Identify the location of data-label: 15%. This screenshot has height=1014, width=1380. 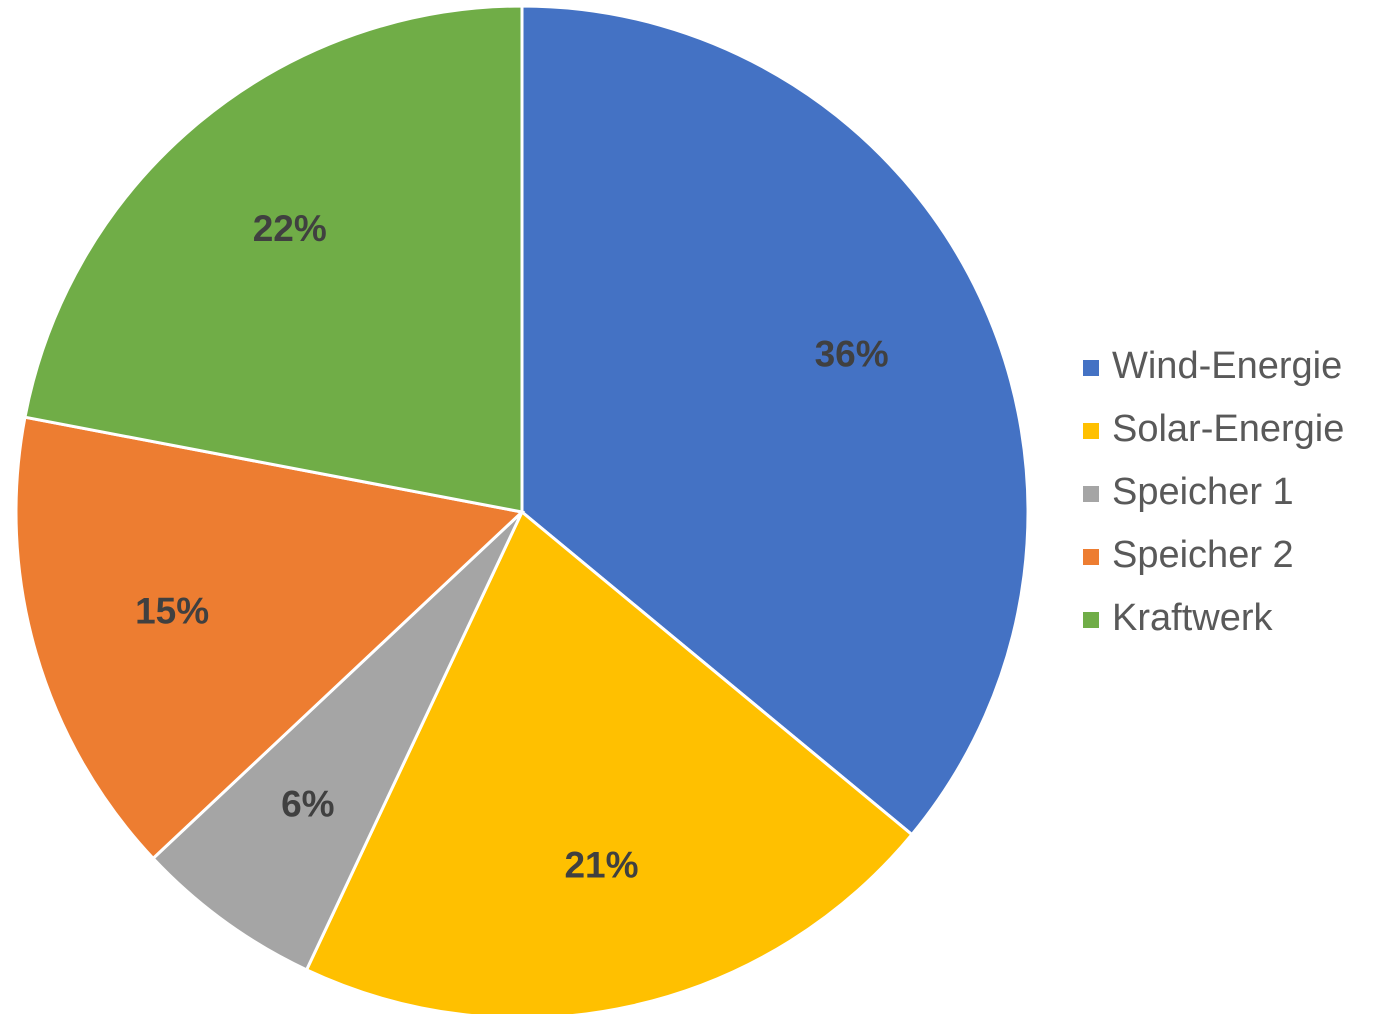
(172, 610).